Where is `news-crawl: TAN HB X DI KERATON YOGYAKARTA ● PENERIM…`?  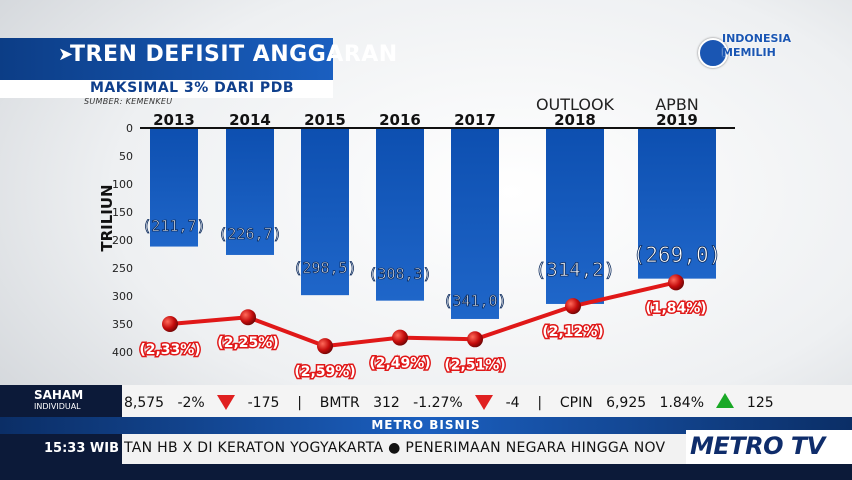 news-crawl: TAN HB X DI KERATON YOGYAKARTA ● PENERIM… is located at coordinates (395, 448).